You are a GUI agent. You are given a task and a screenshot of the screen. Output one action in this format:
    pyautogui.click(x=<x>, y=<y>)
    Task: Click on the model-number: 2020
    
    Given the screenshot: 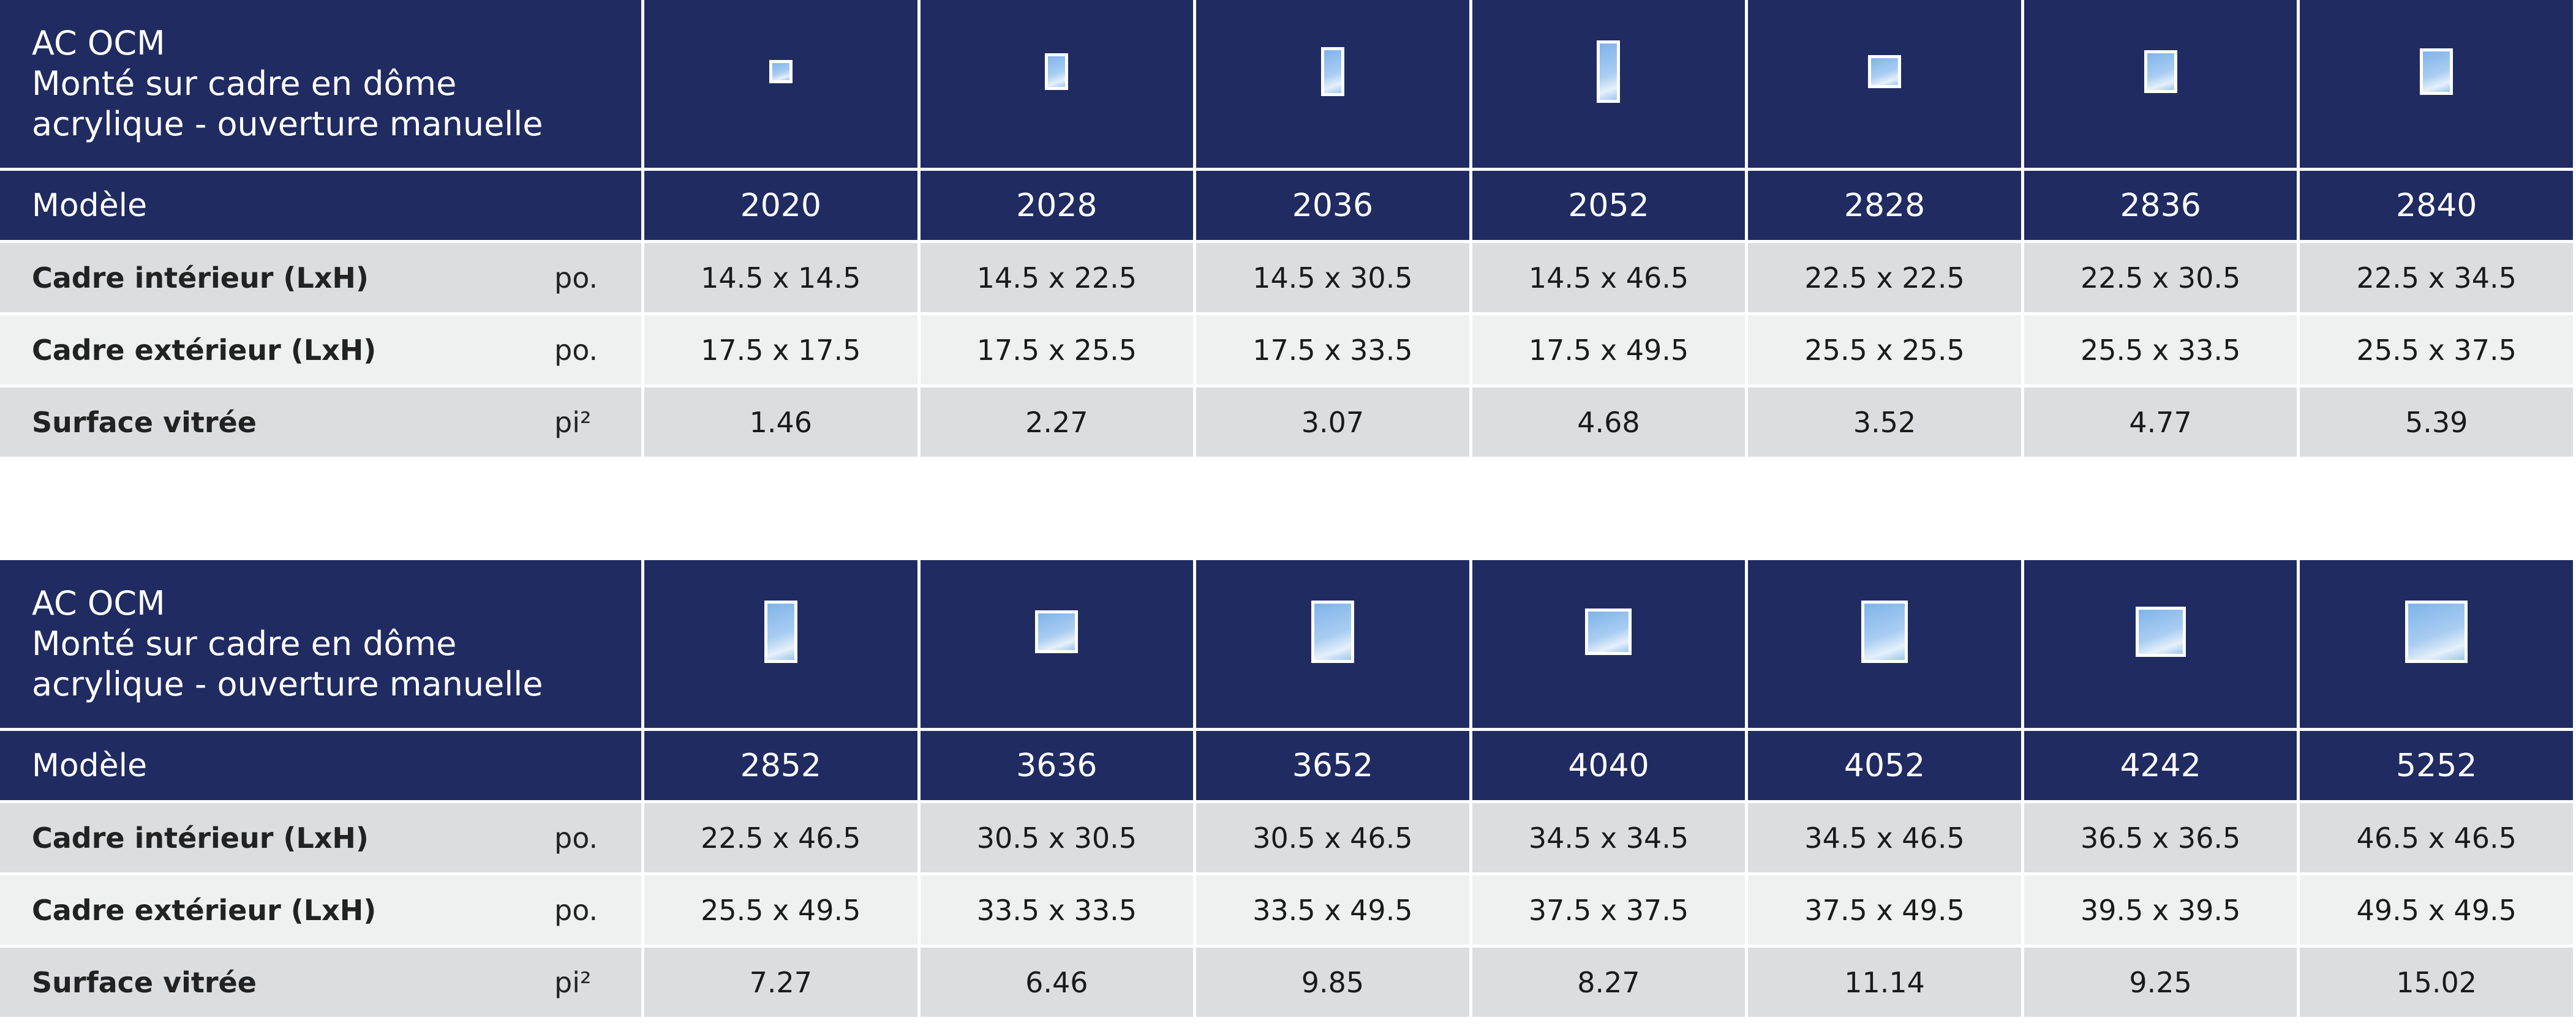 What is the action you would take?
    pyautogui.click(x=780, y=205)
    